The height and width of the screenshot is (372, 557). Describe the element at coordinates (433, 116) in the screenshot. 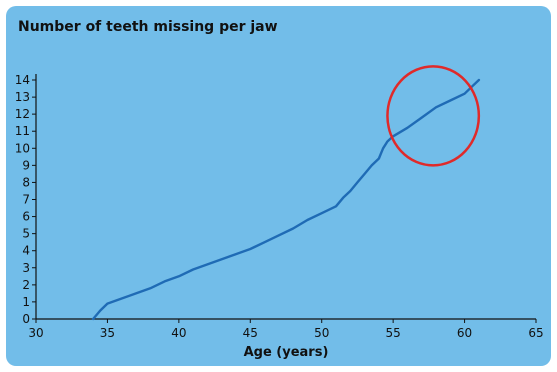

I see `highlight-ellipse` at that location.